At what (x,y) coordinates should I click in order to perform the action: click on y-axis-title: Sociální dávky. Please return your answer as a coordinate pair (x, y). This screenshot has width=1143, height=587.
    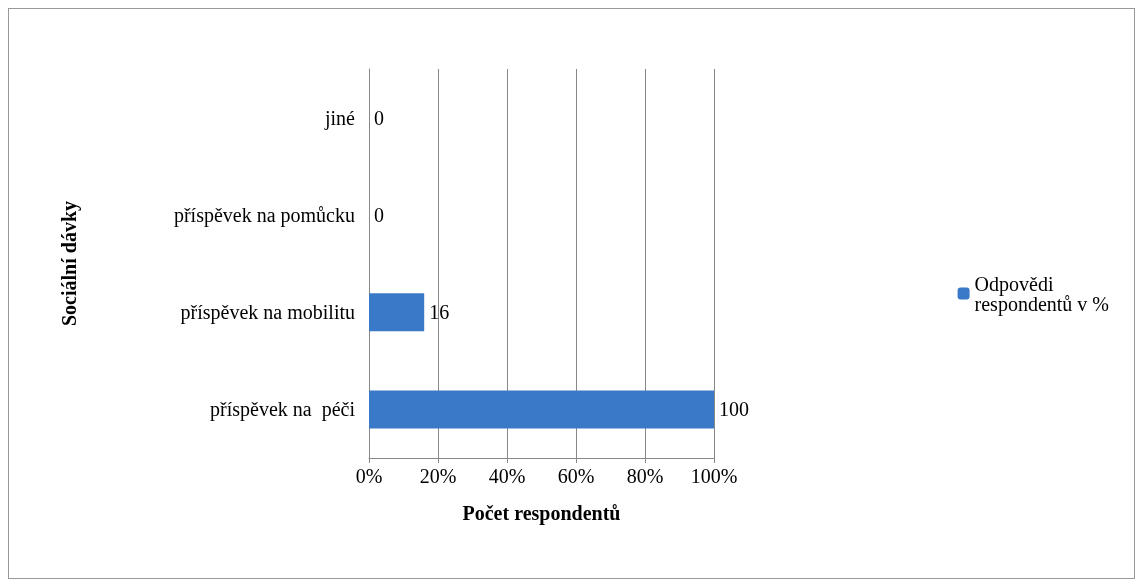
    Looking at the image, I should click on (69, 263).